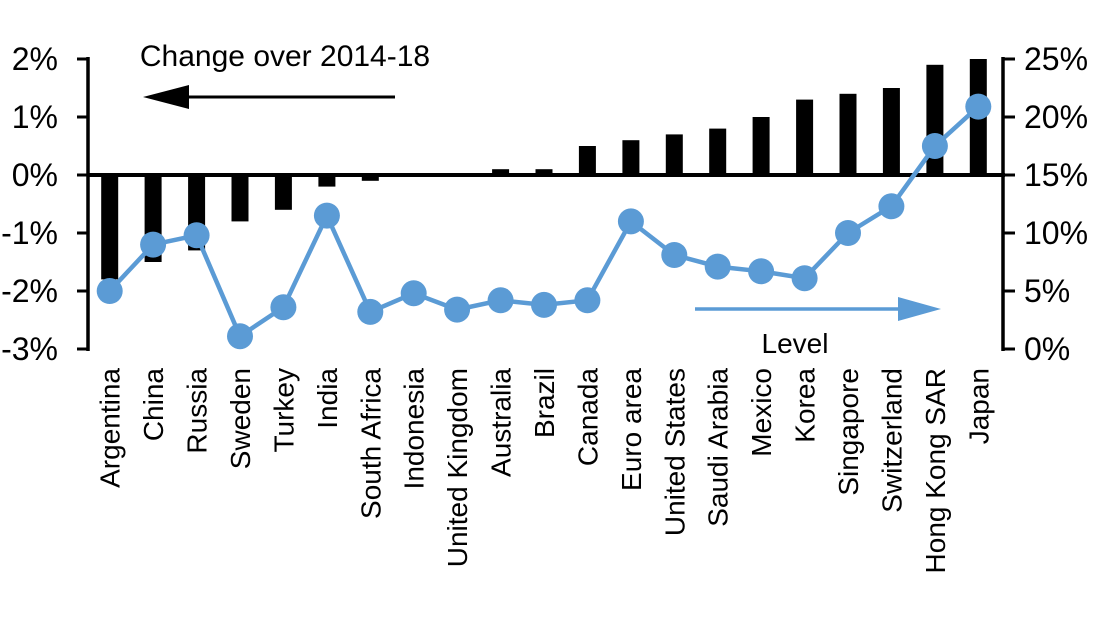  I want to click on bar-switzerland, so click(891, 131).